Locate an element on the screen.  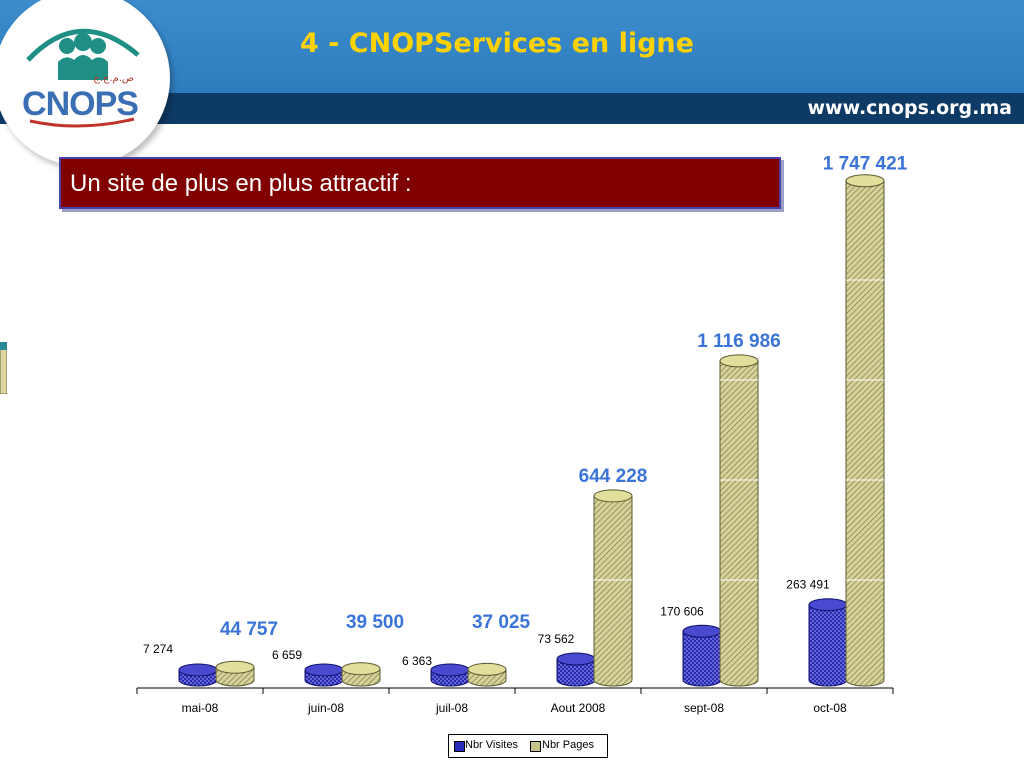
value-label-pages: 1 747 421 is located at coordinates (865, 164).